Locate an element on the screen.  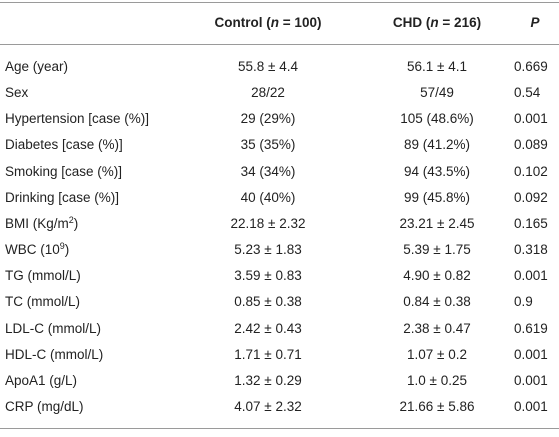
row-label: WBC (109) is located at coordinates (37, 250).